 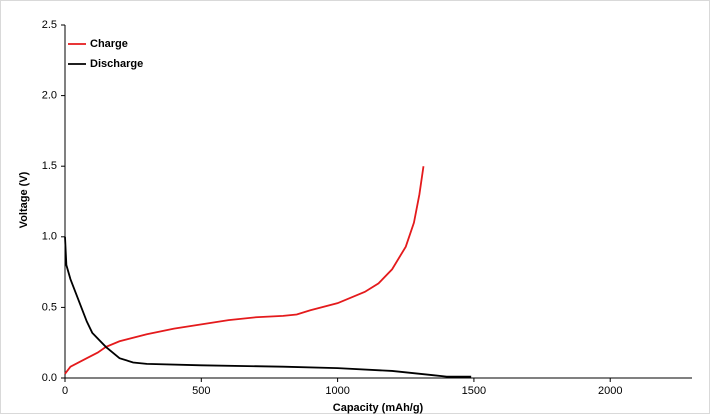 What do you see at coordinates (337, 391) in the screenshot?
I see `x-tick-label: 1000` at bounding box center [337, 391].